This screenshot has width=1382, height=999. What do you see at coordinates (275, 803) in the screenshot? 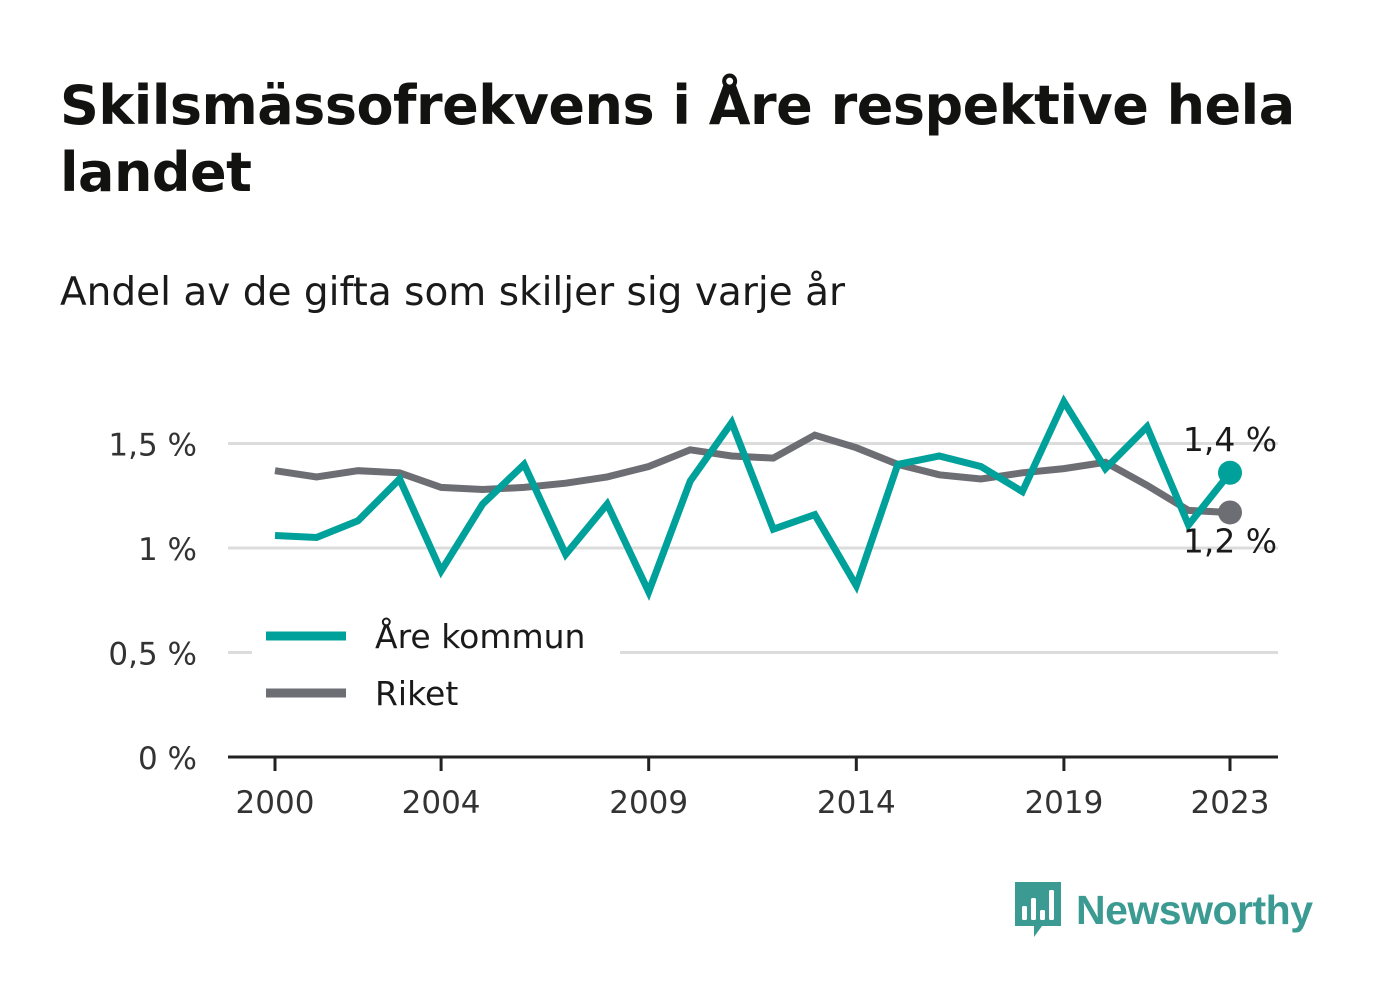
I see `x-tick-label: 2000` at bounding box center [275, 803].